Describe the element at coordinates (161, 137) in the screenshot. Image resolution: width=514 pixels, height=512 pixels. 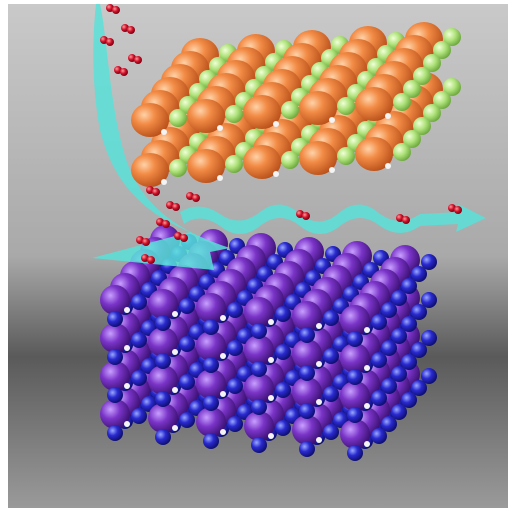
I see `flow-arrow` at that location.